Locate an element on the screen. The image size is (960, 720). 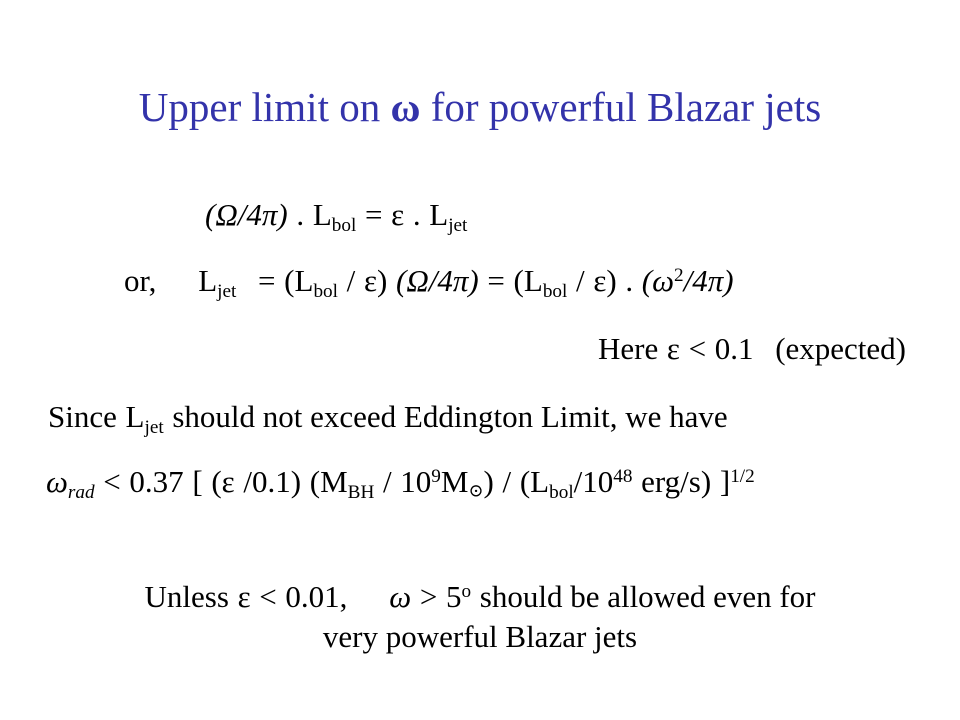
eq3-ten-2: 10 is located at coordinates (598, 481).